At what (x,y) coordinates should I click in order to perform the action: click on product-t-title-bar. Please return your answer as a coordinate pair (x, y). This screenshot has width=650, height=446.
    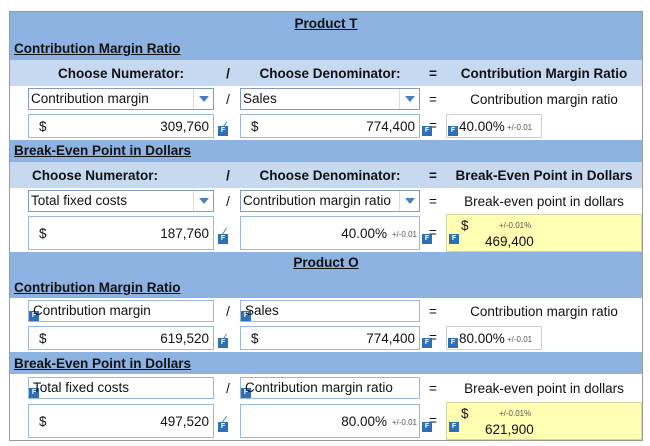
    Looking at the image, I should click on (326, 24).